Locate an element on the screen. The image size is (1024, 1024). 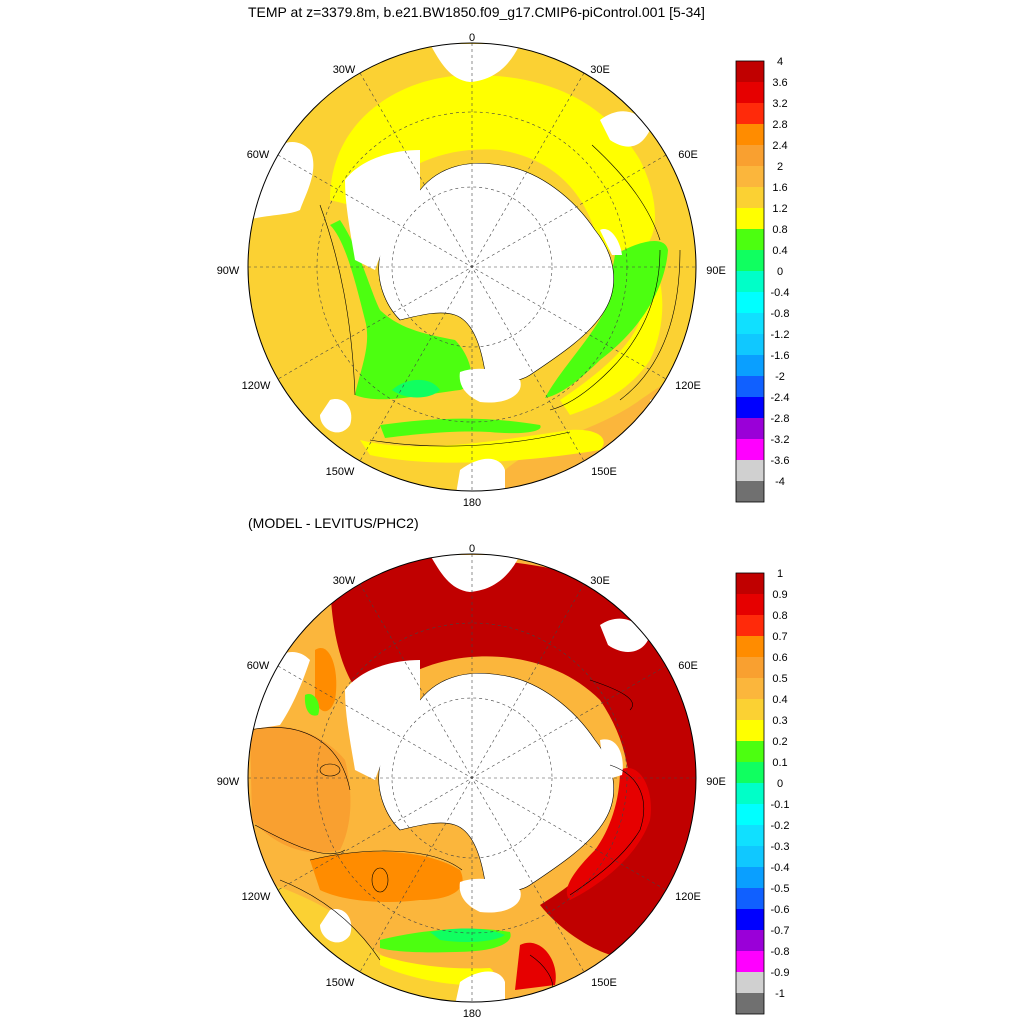
colorbar-tick-label: 0.8 is located at coordinates (779, 616).